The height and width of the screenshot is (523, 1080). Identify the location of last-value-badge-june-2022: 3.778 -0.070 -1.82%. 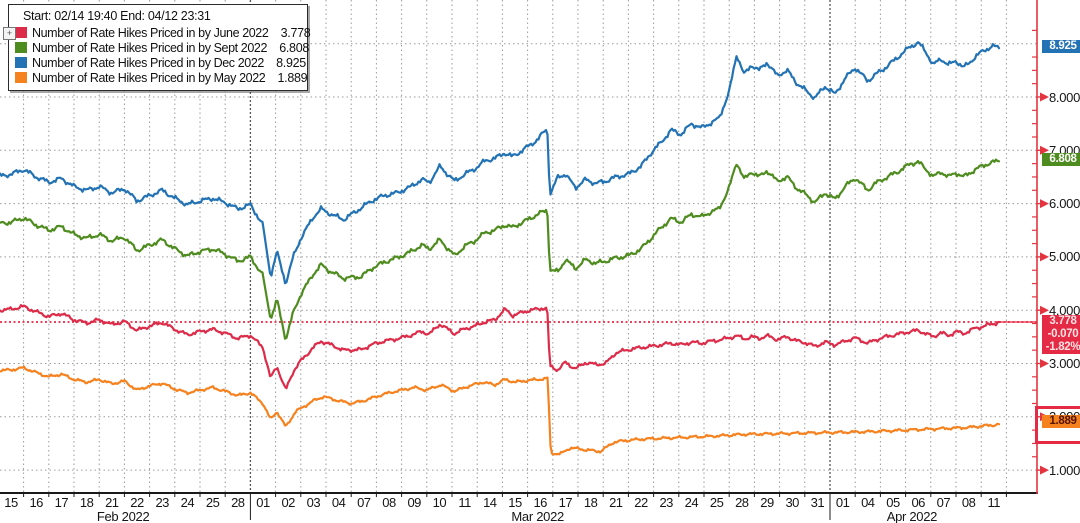
(1061, 335).